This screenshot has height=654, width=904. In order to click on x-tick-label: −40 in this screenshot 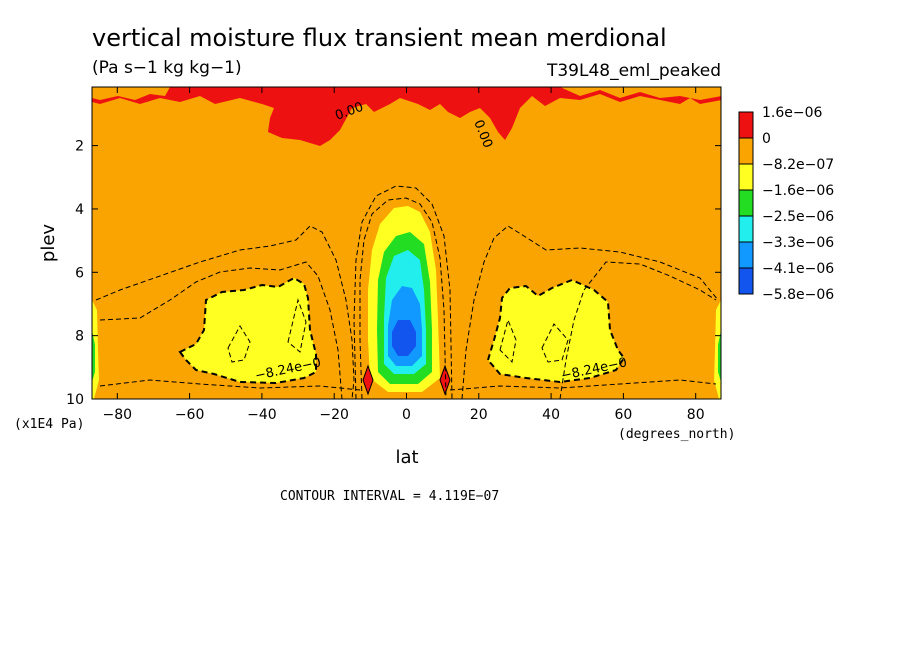, I will do `click(262, 415)`.